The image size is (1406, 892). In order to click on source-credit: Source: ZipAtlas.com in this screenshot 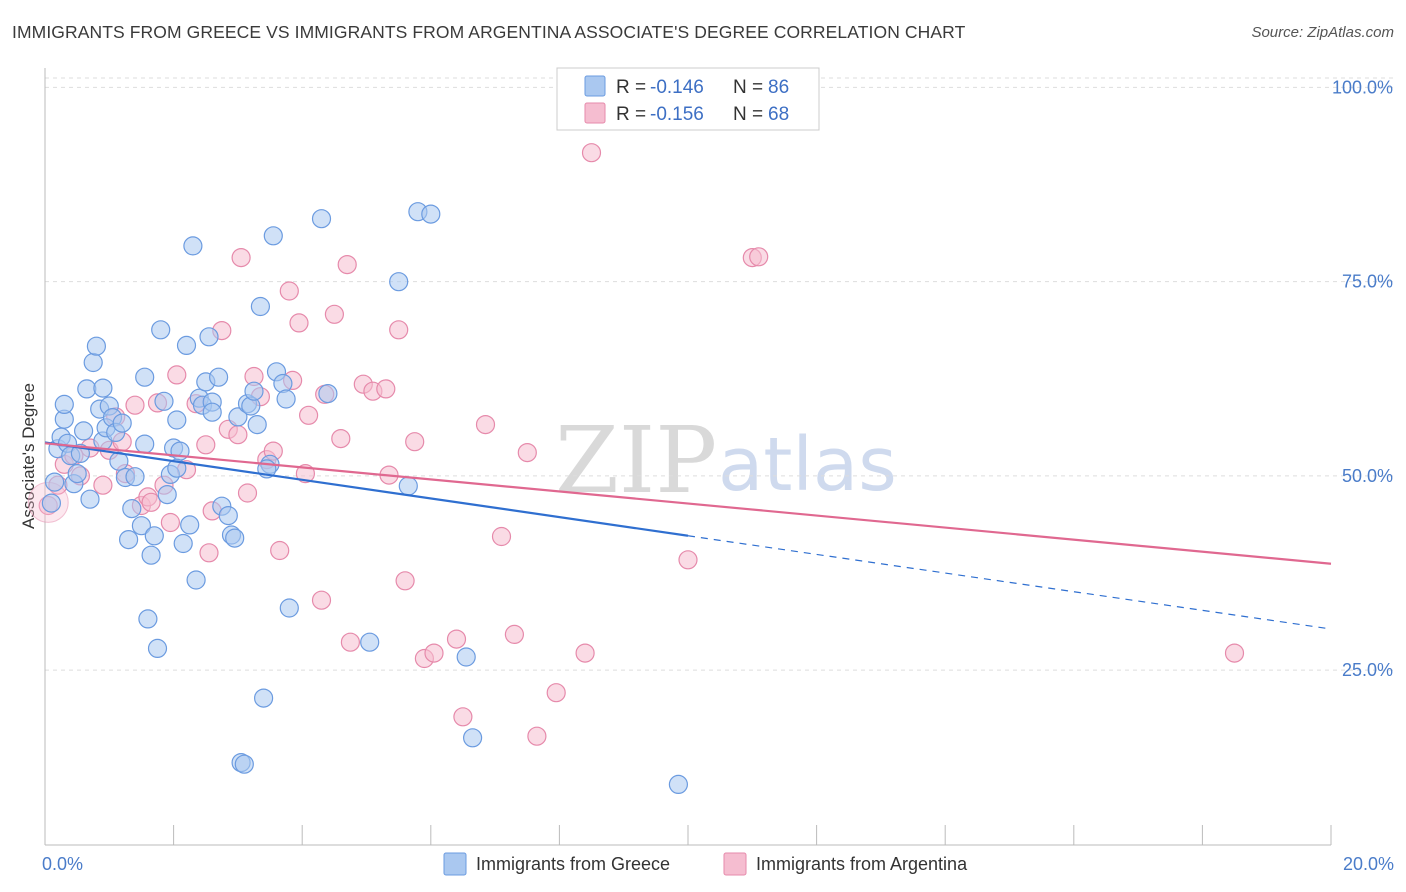, I will do `click(1322, 32)`.